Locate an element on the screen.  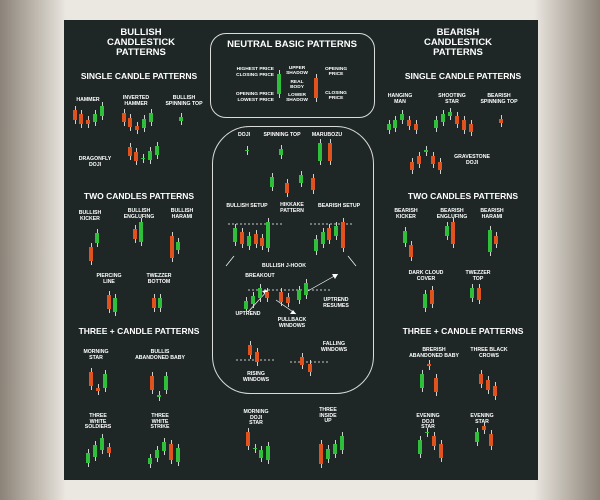
label-bullish-harami: BULLISH HARAMI is located at coordinates (182, 214).